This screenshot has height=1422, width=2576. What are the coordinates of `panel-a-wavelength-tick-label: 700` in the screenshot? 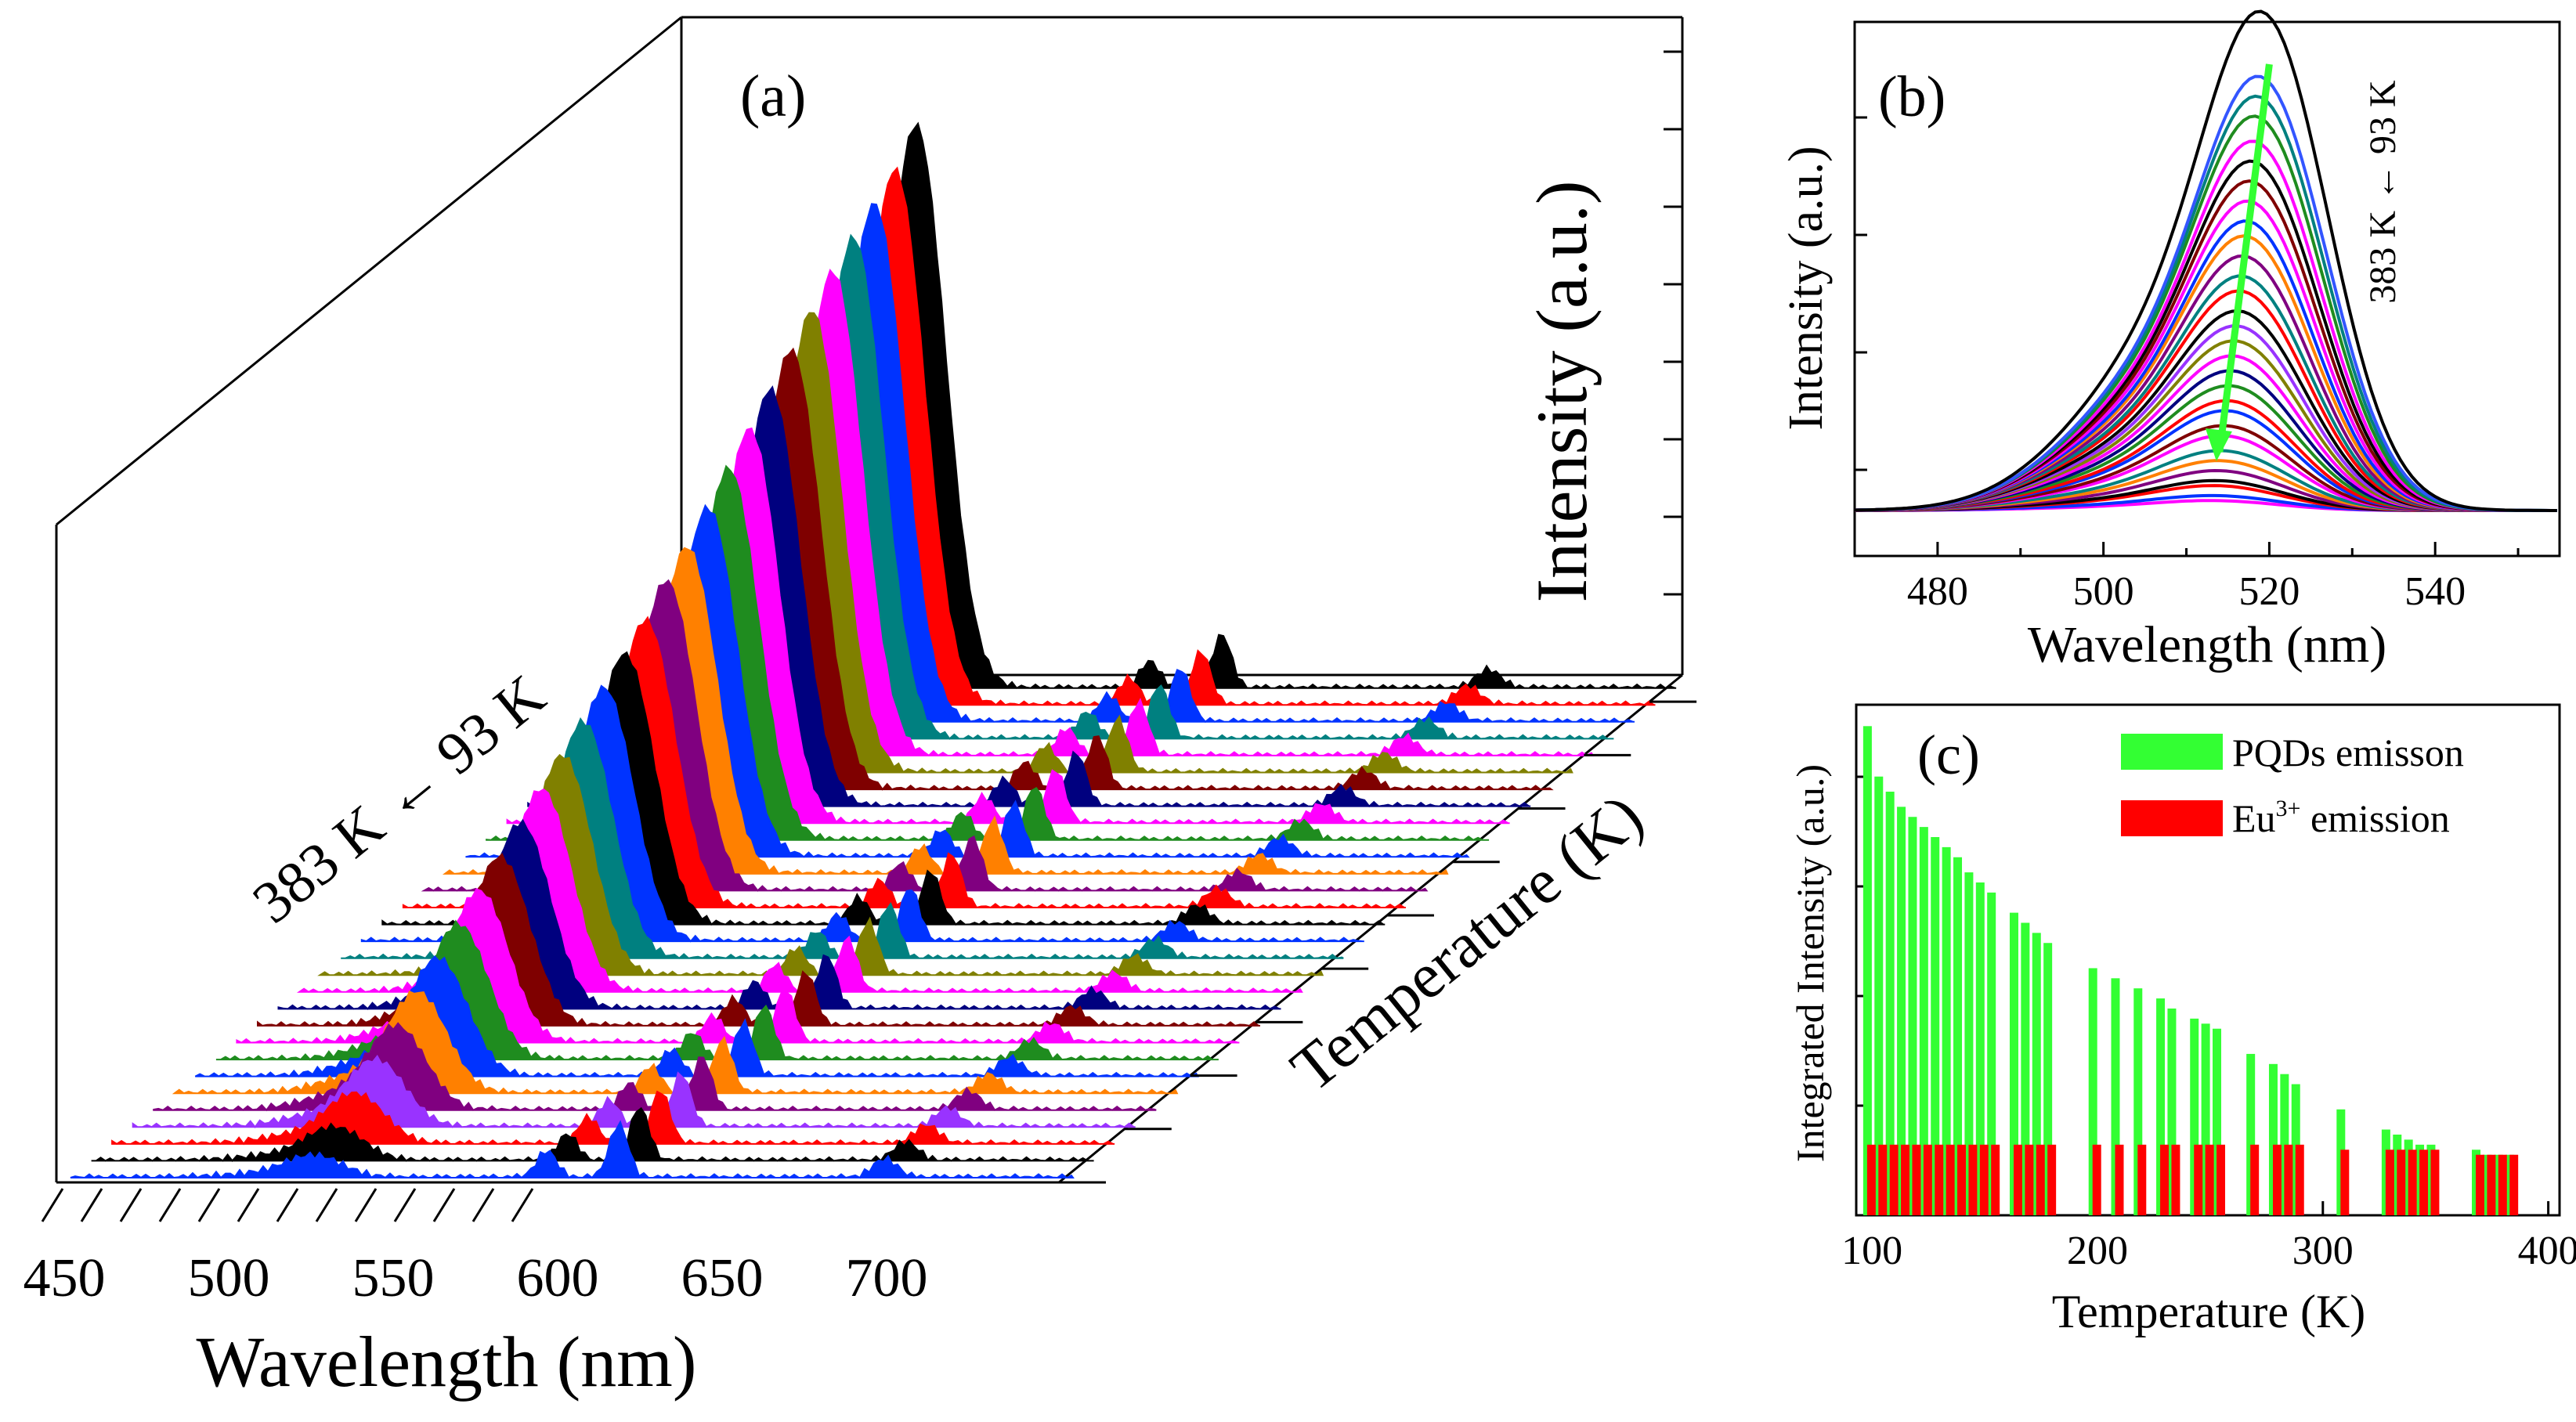 It's located at (887, 1278).